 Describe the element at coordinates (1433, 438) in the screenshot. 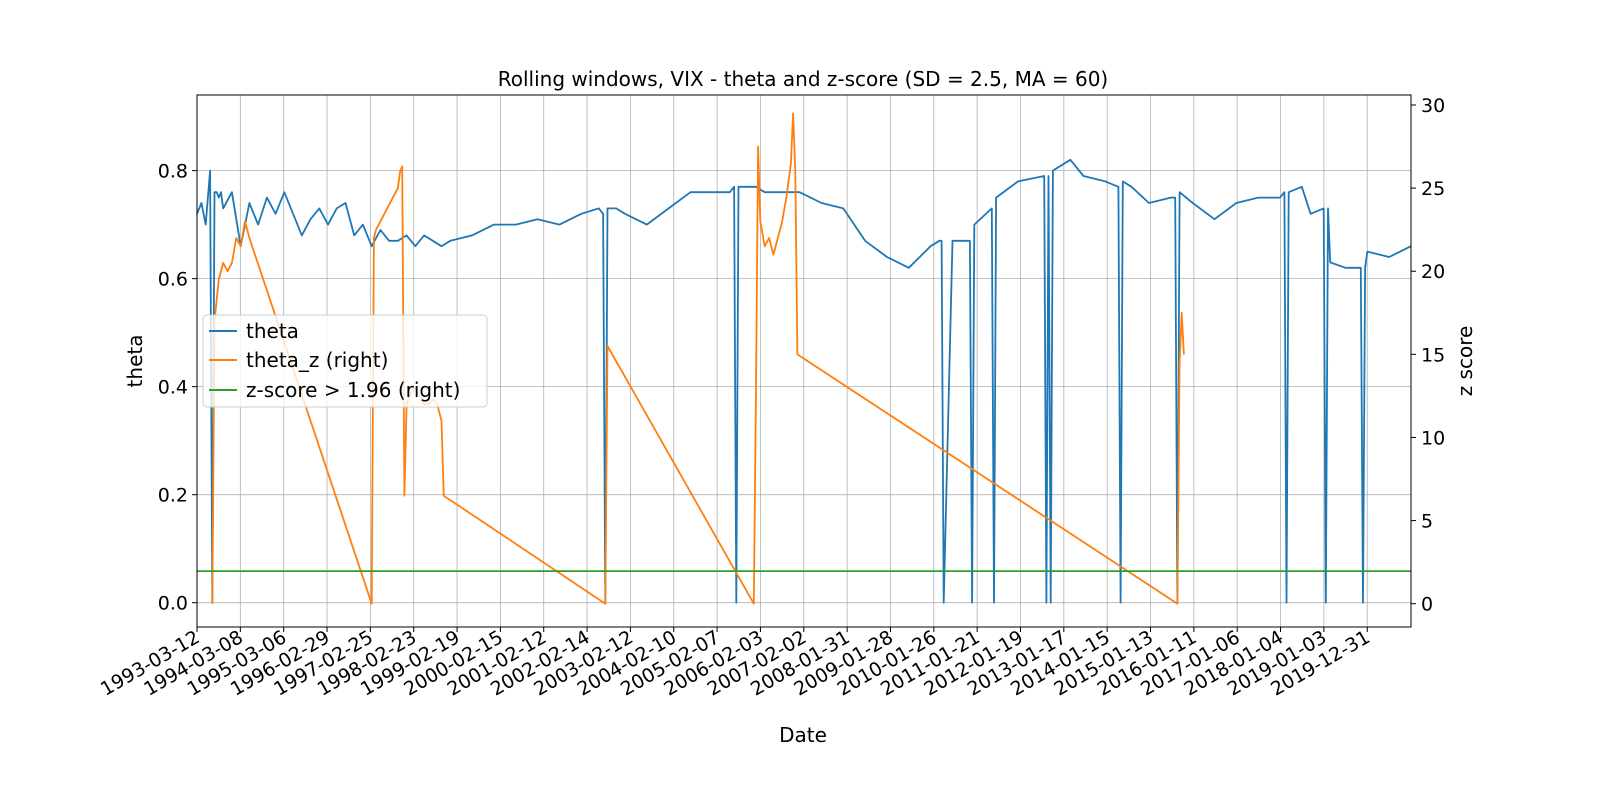

I see `y-right-tick-label: 10` at that location.